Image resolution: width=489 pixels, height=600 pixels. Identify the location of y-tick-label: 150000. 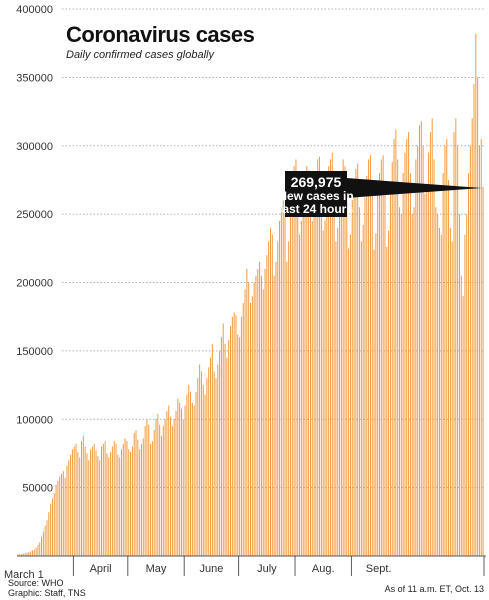
(34, 352).